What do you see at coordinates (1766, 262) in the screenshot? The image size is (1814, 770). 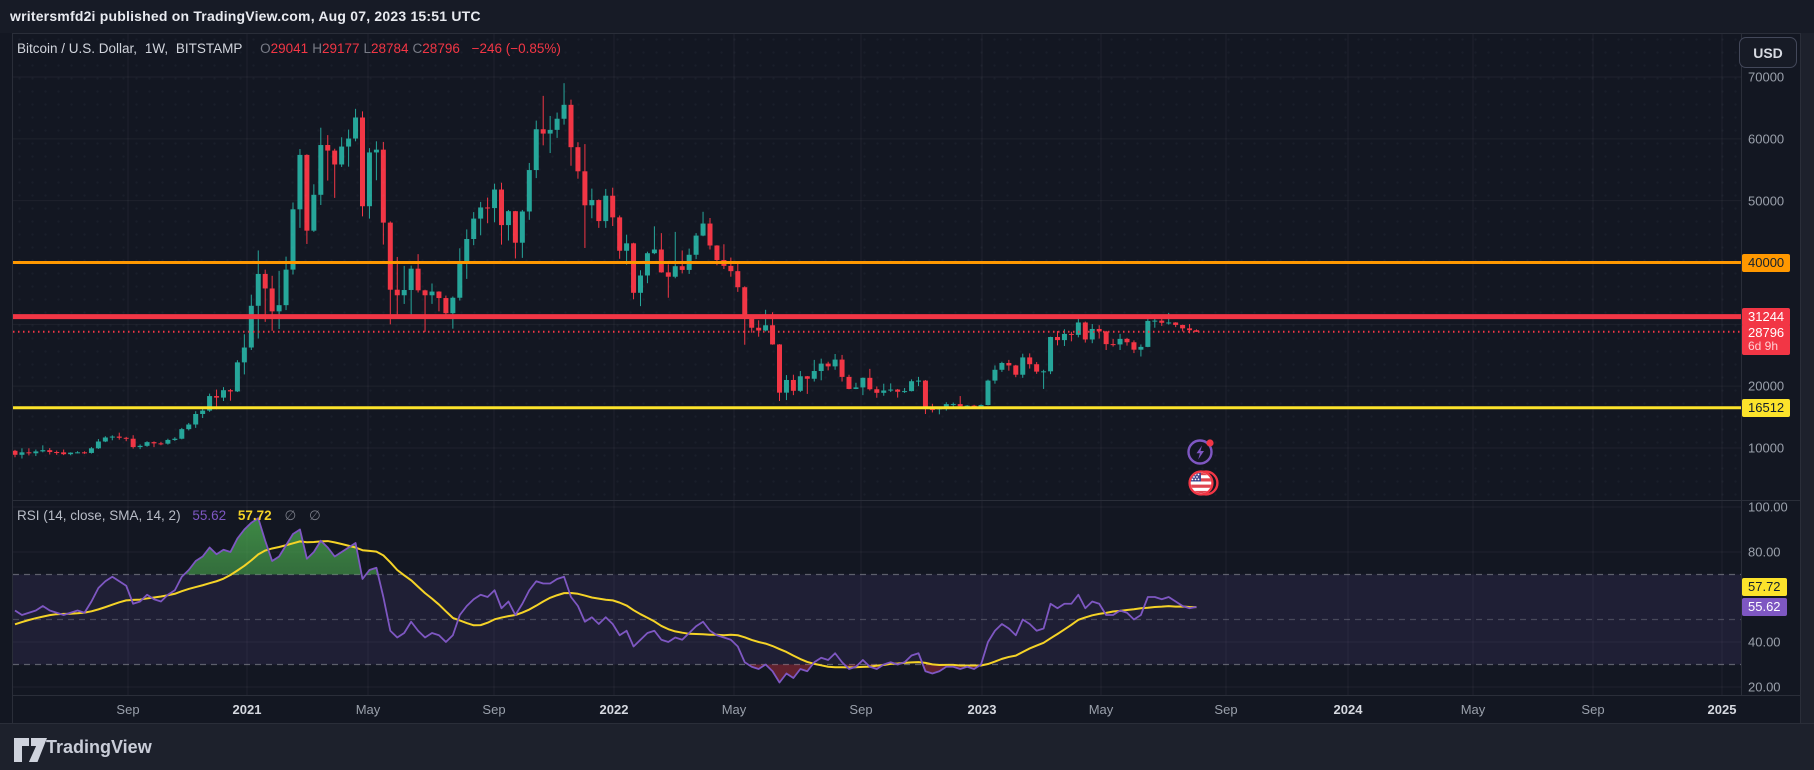 I see `level-40000-badge: 40000` at bounding box center [1766, 262].